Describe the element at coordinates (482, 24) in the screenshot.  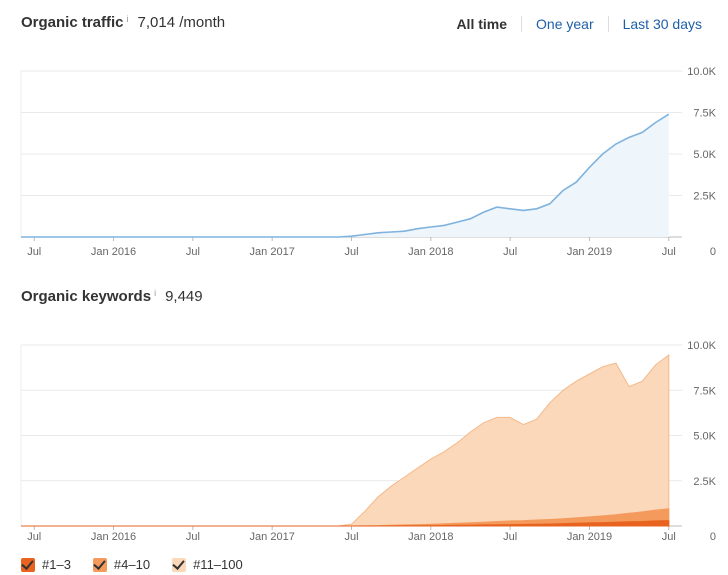
I see `tab-all-time: All time` at that location.